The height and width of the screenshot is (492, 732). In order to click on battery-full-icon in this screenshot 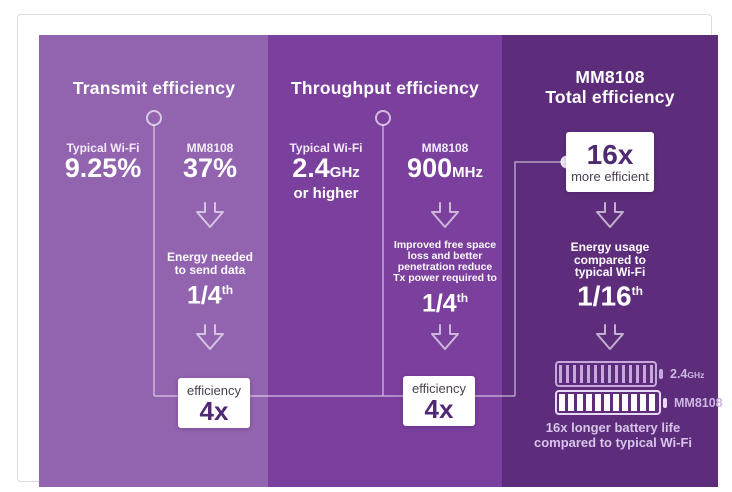, I will do `click(611, 402)`.